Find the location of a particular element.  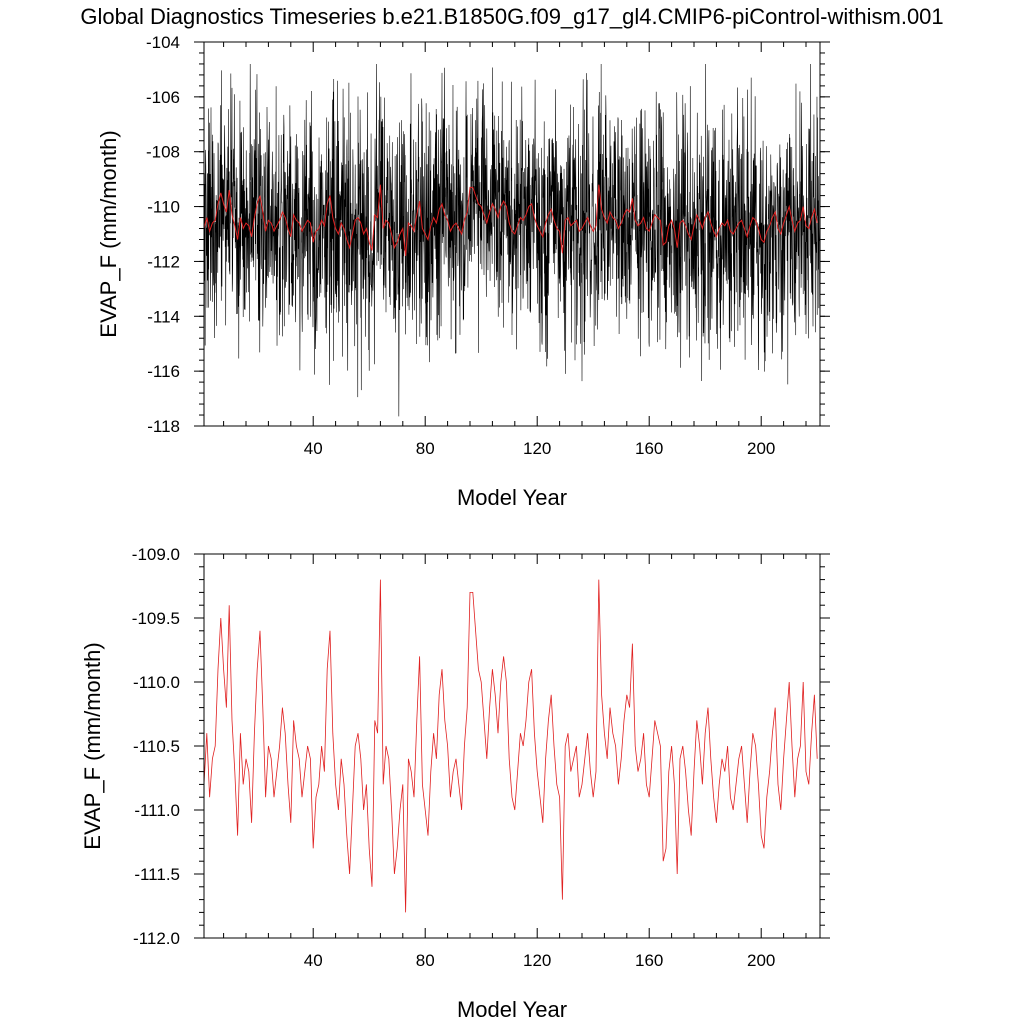

y-tick-label: -110.5 is located at coordinates (156, 746).